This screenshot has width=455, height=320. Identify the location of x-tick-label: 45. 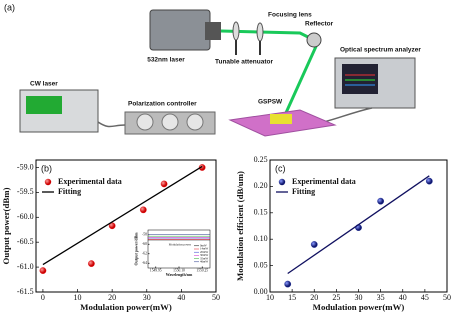
(425, 297).